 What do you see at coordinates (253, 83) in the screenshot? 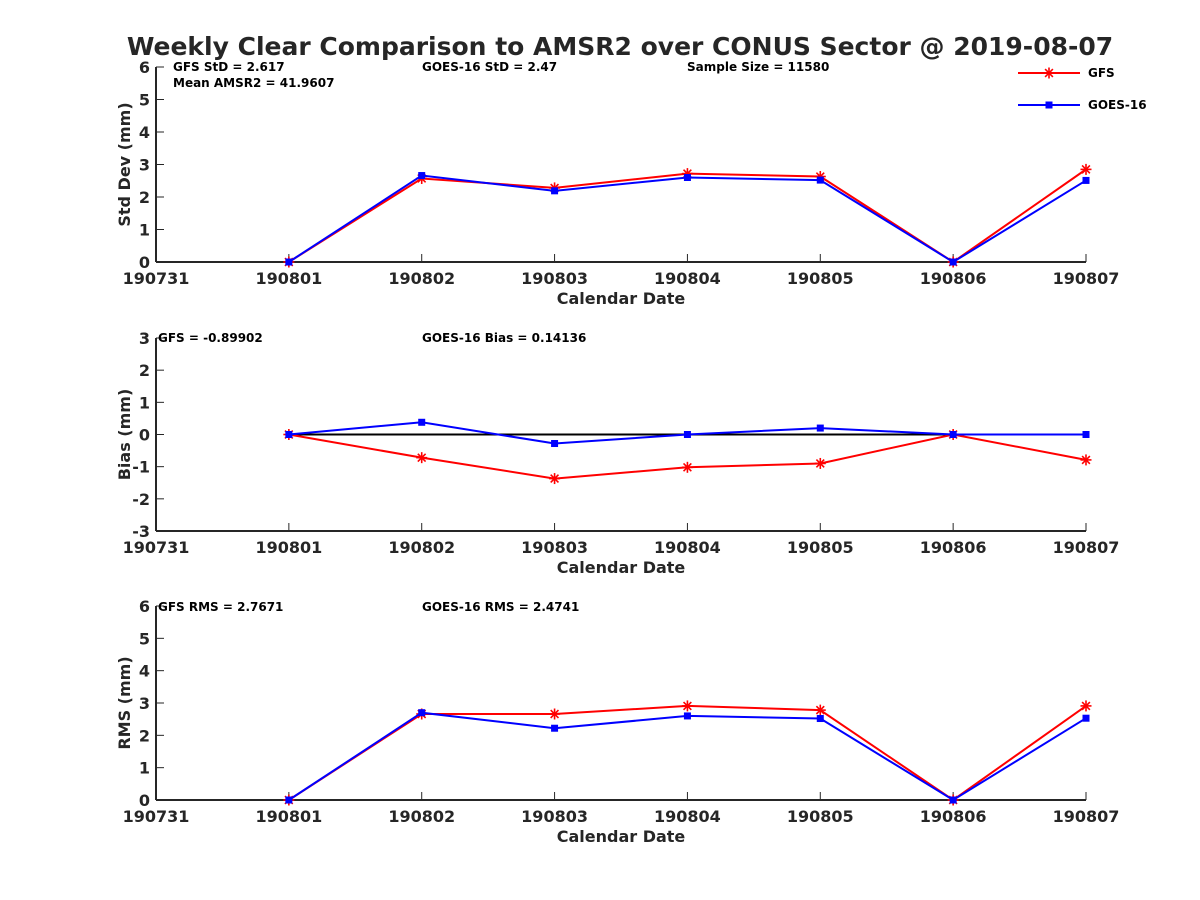
I see `stat-annotation: Mean AMSR2 = 41.9607` at bounding box center [253, 83].